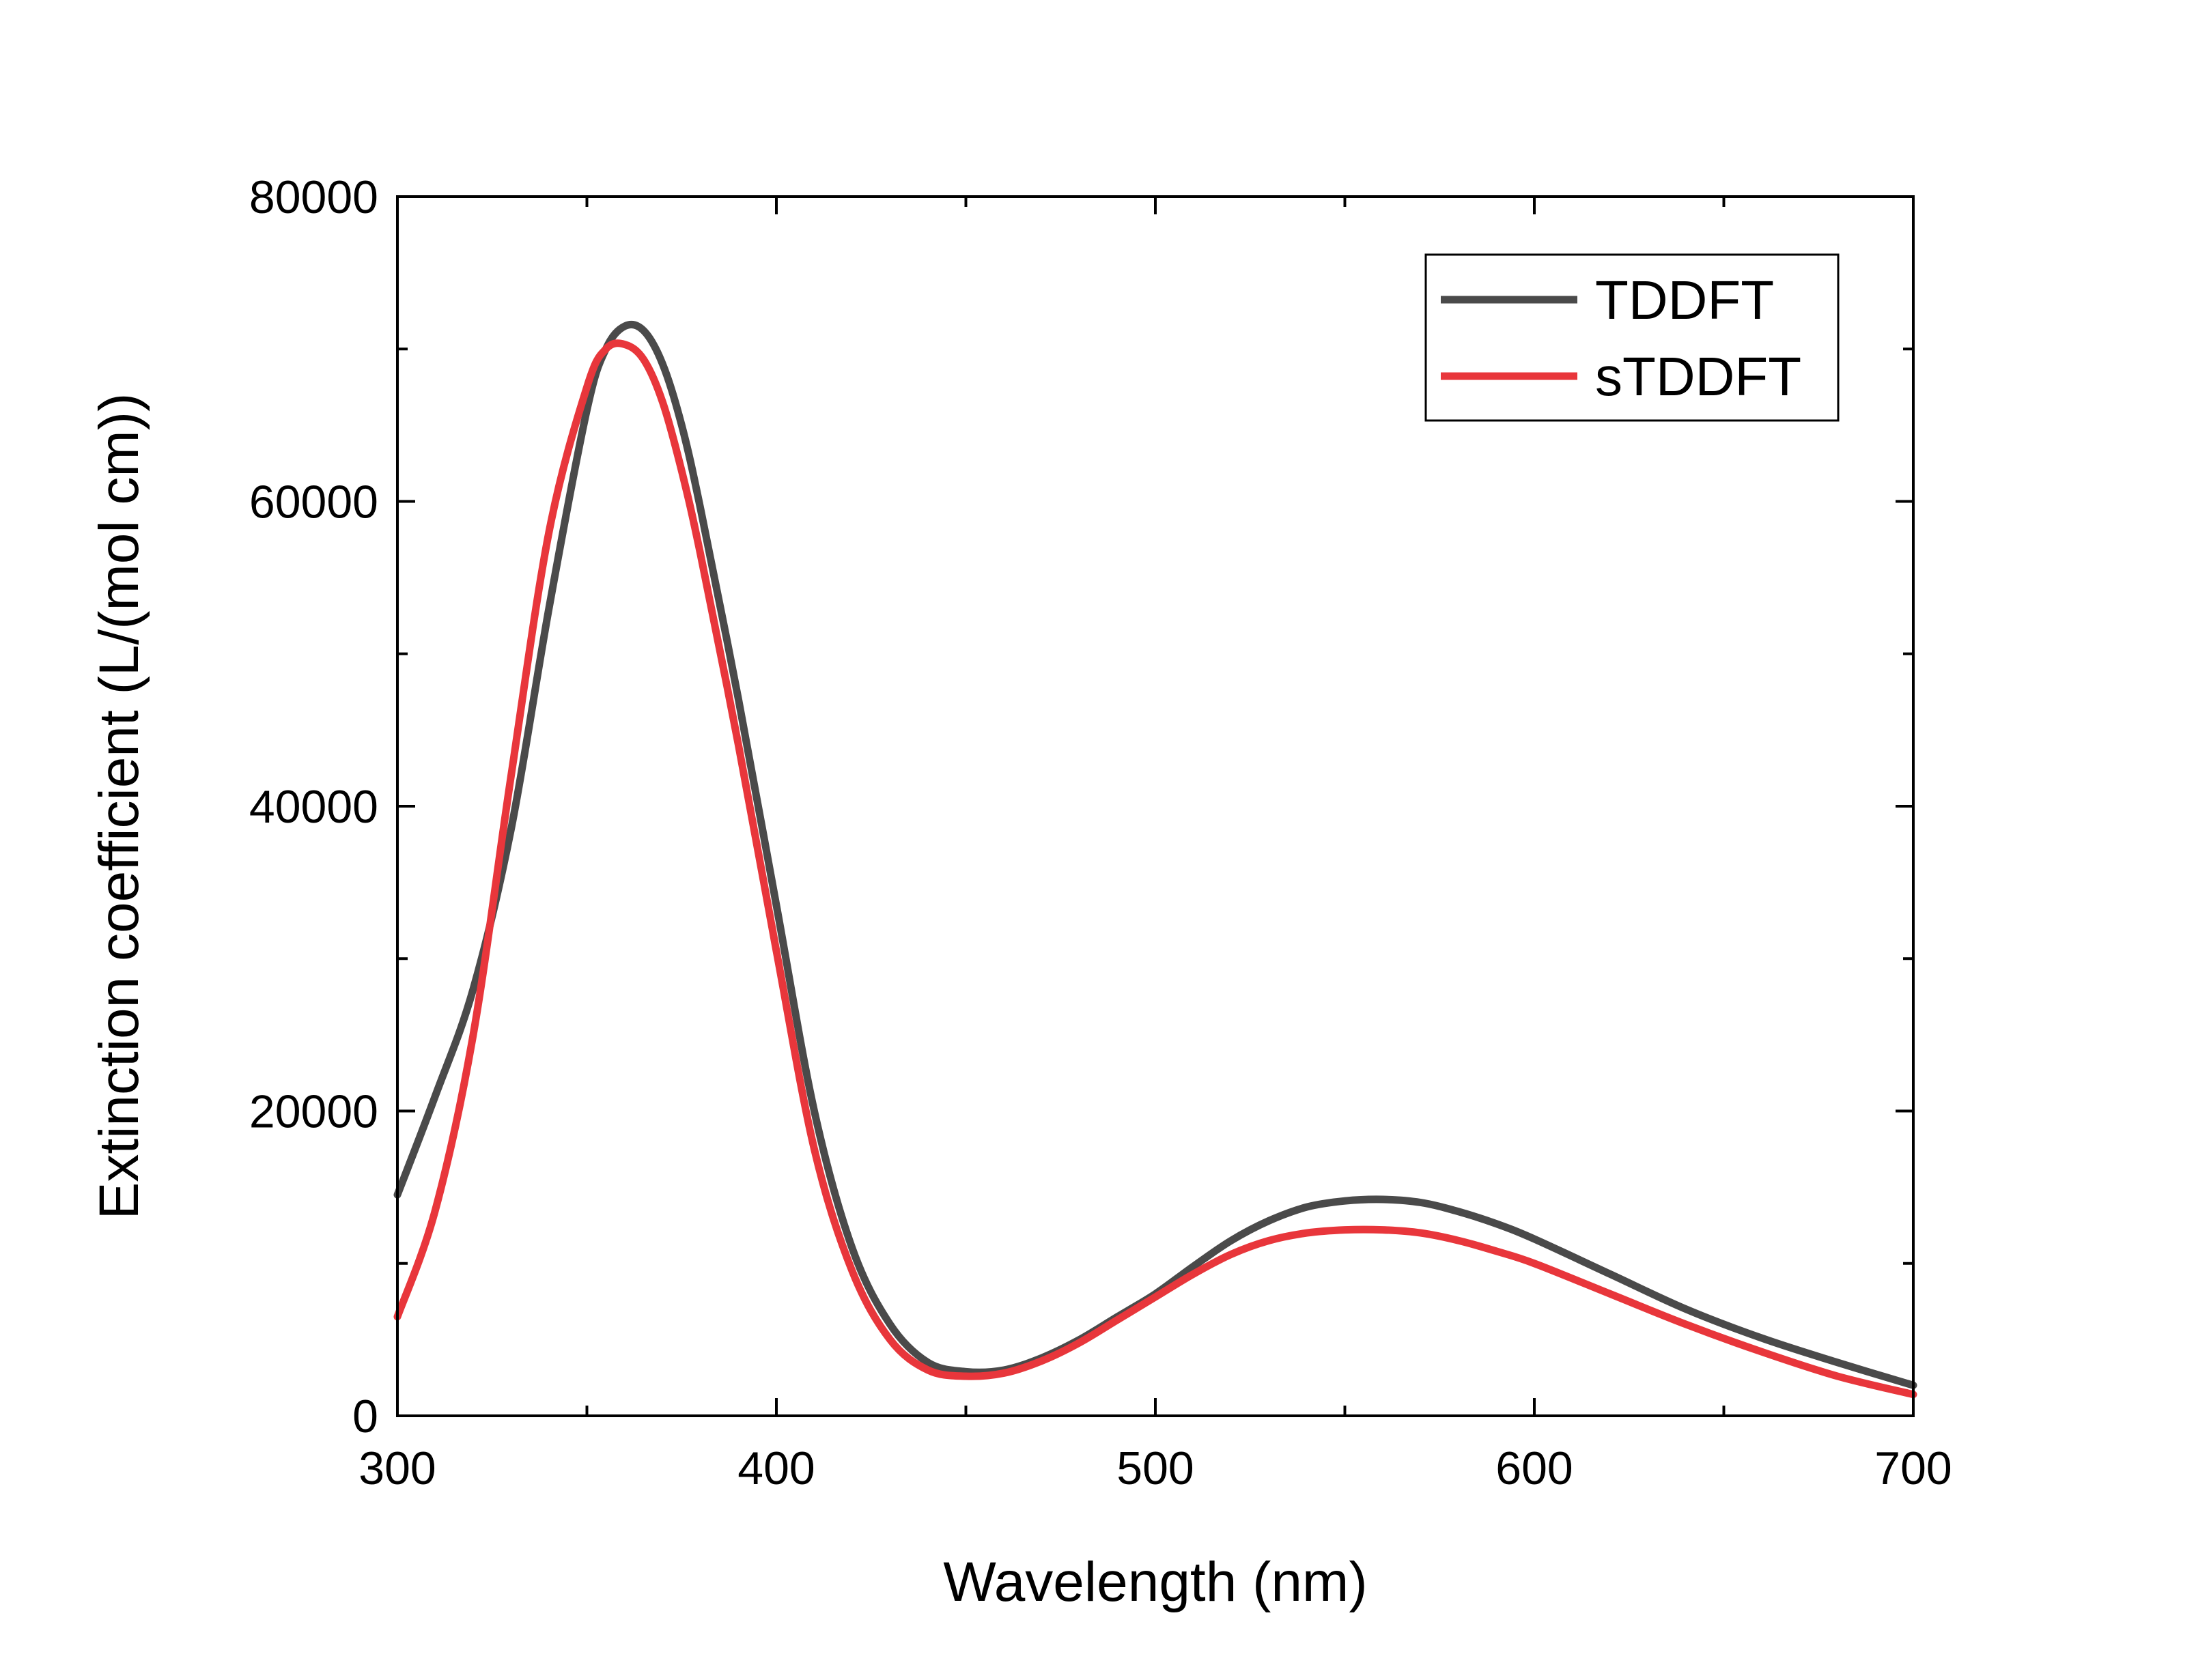 The width and height of the screenshot is (2196, 1680). What do you see at coordinates (313, 807) in the screenshot?
I see `y-tick-label: 40000` at bounding box center [313, 807].